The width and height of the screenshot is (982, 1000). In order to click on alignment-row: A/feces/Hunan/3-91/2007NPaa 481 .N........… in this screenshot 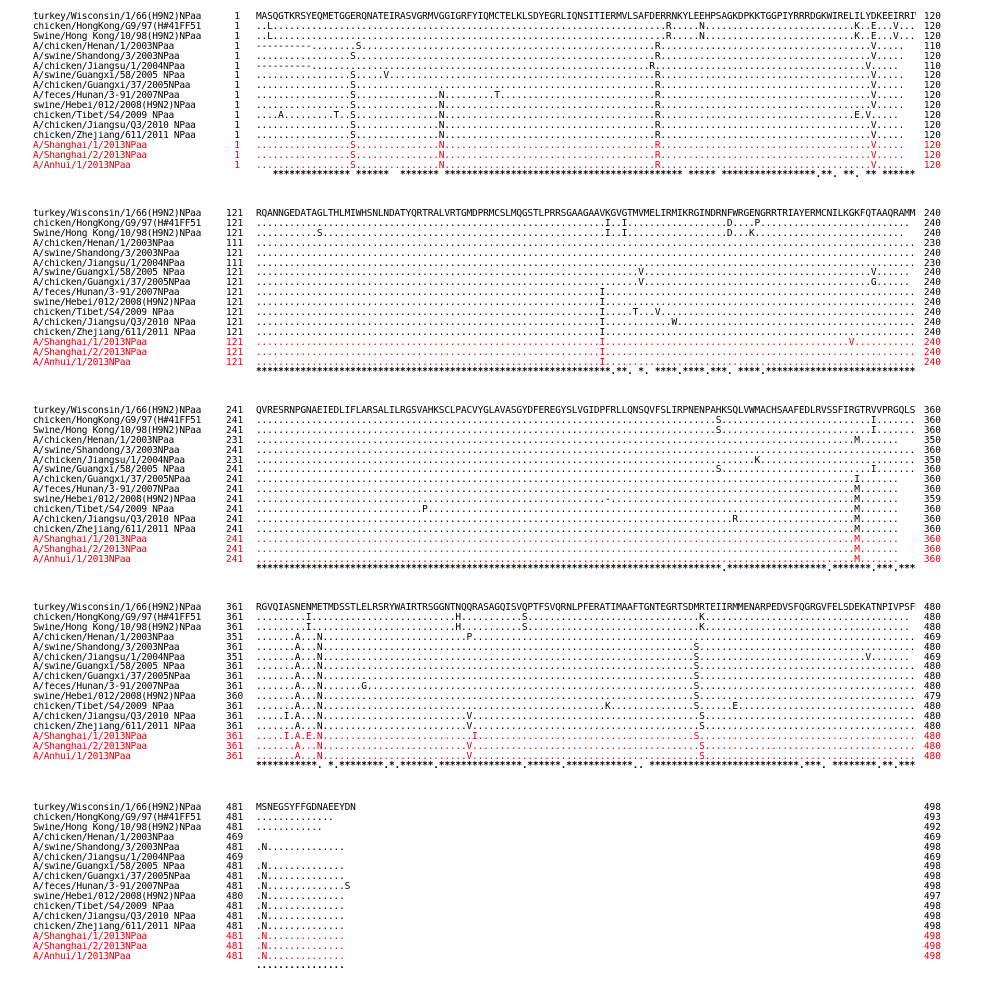, I will do `click(491, 887)`.